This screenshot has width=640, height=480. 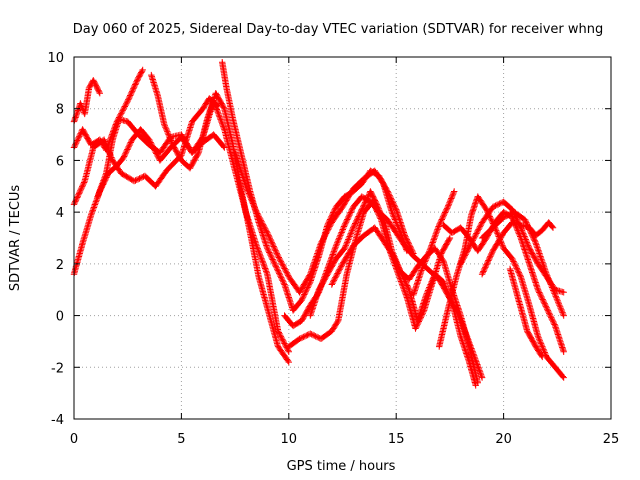 What do you see at coordinates (60, 317) in the screenshot?
I see `y-tick-label: 0` at bounding box center [60, 317].